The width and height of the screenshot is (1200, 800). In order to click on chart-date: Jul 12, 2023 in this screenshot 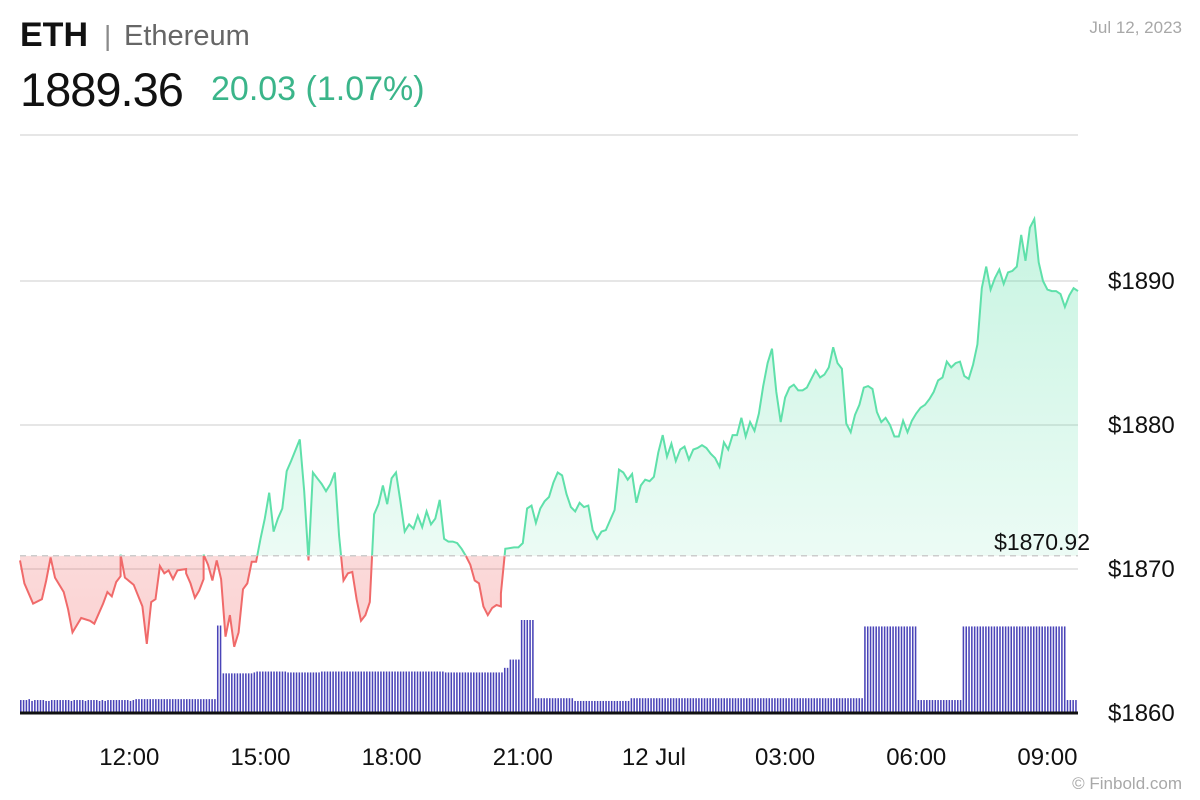, I will do `click(1135, 27)`.